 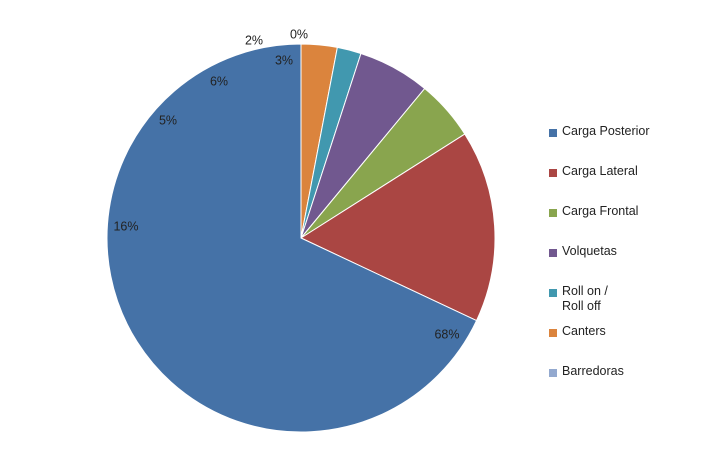 What do you see at coordinates (600, 211) in the screenshot?
I see `legend-label: Carga Frontal` at bounding box center [600, 211].